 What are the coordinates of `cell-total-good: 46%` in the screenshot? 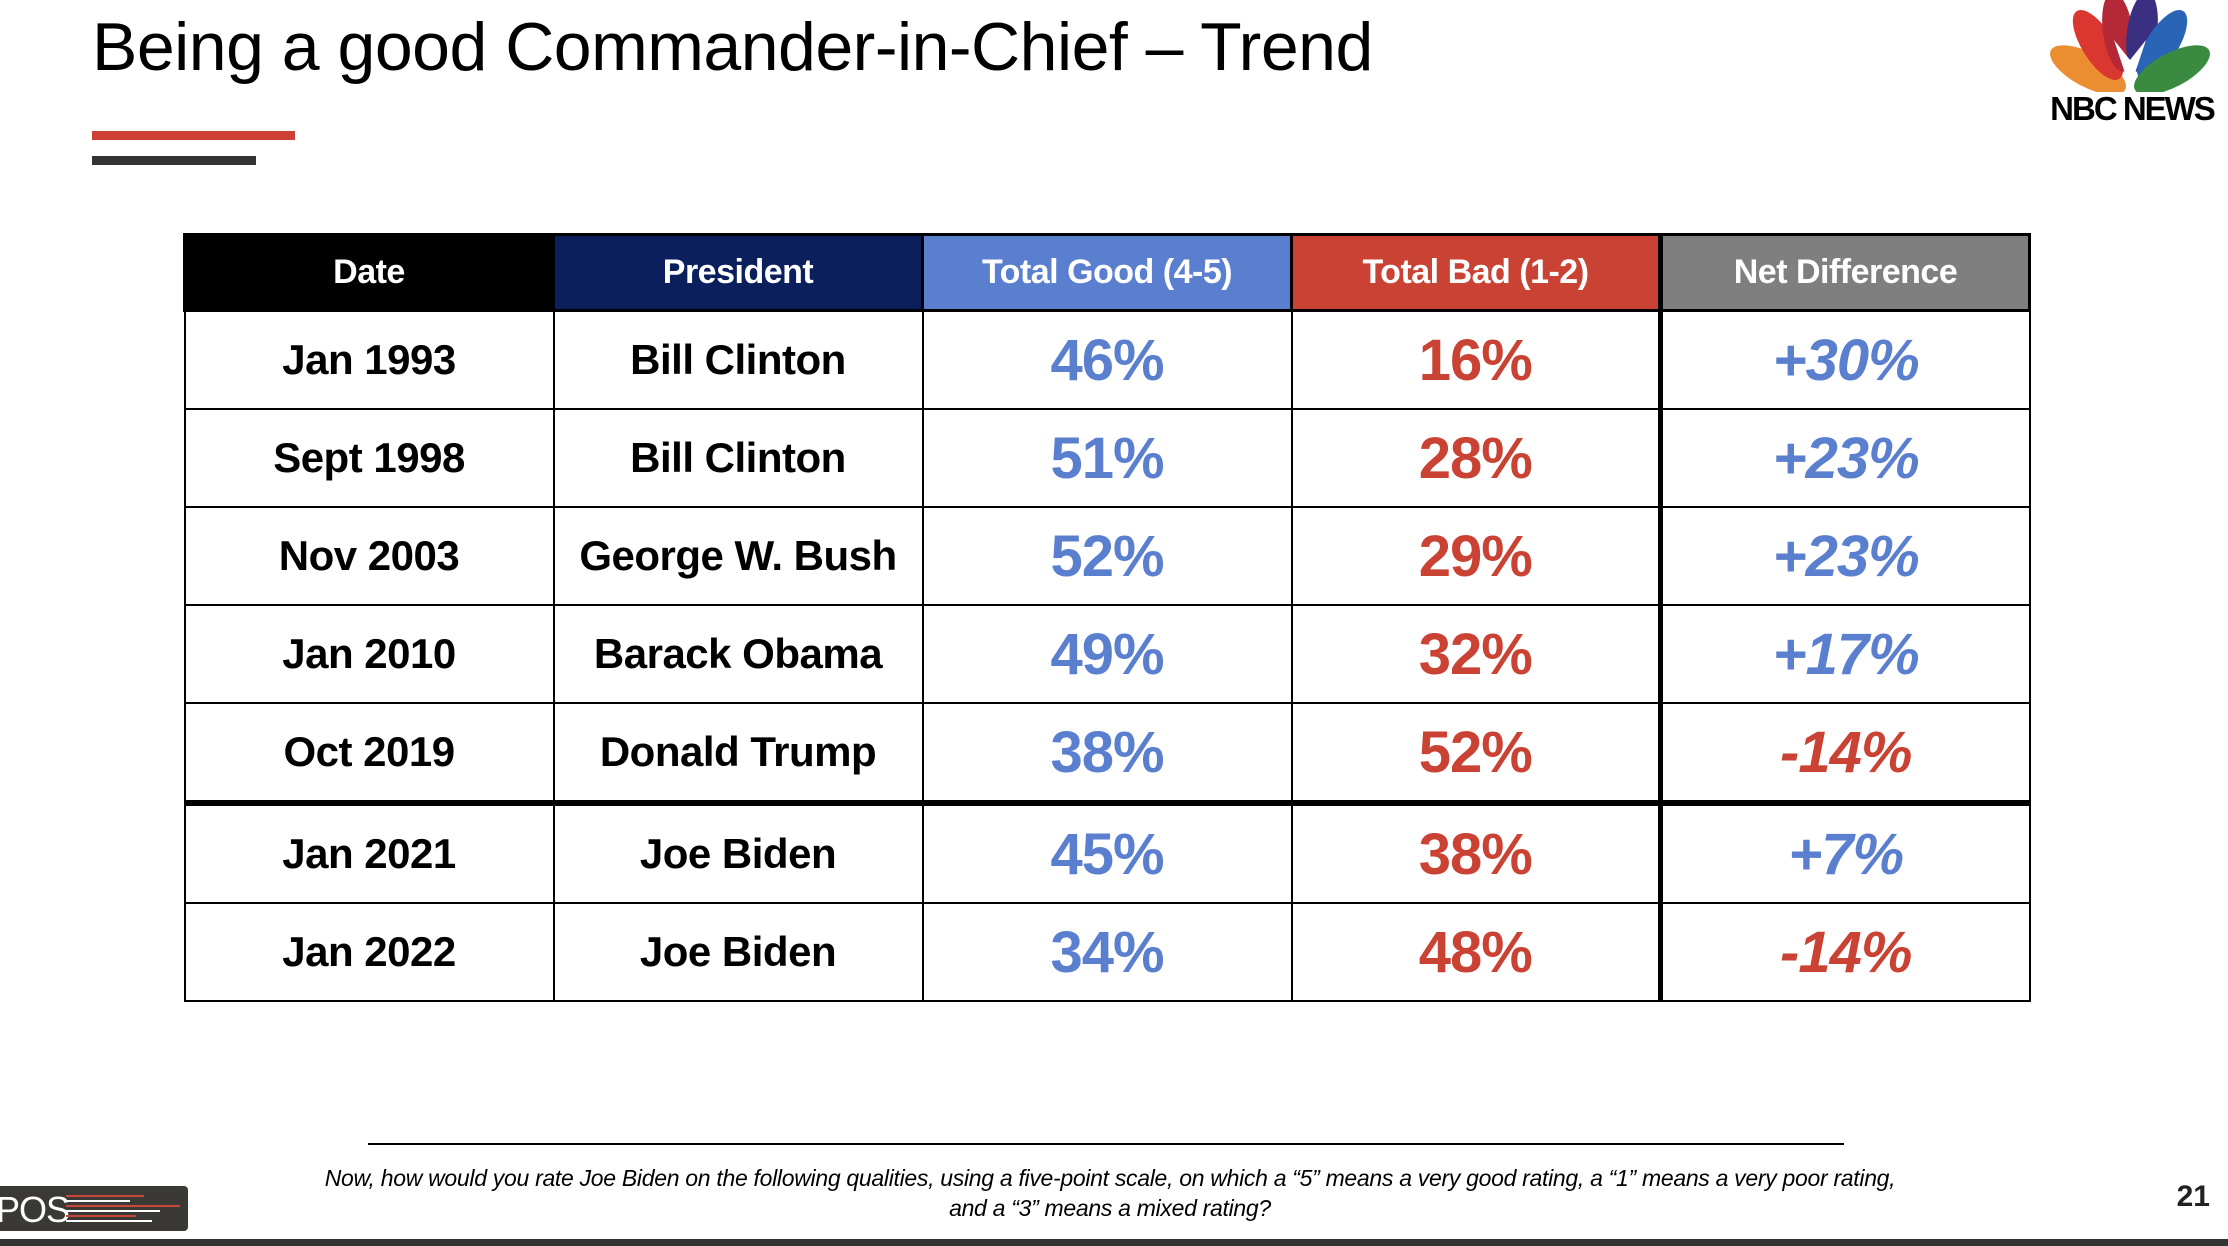 It's located at (1107, 359).